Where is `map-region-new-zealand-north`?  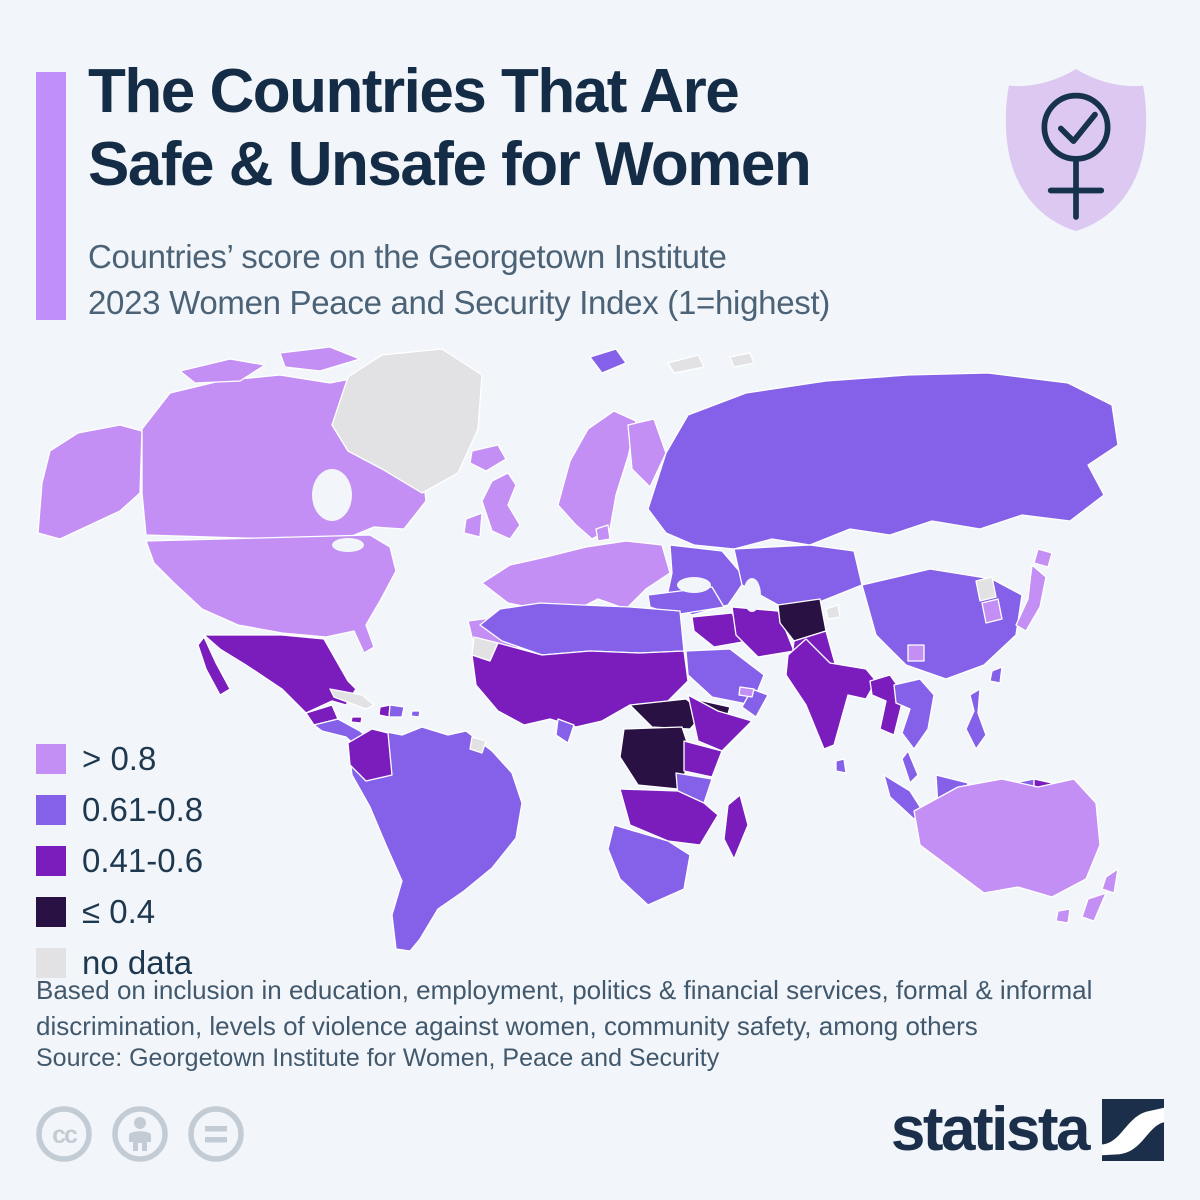
map-region-new-zealand-north is located at coordinates (1110, 881).